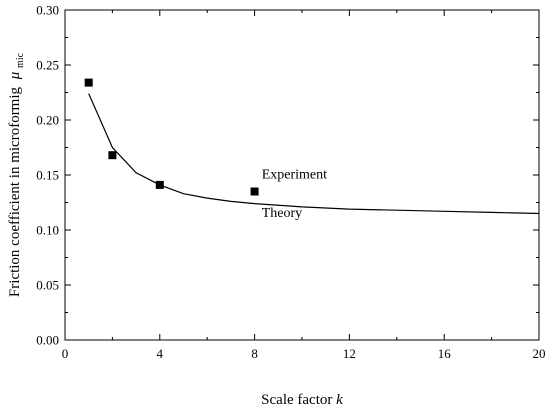  I want to click on y-tick-label: 0.10, so click(47, 230).